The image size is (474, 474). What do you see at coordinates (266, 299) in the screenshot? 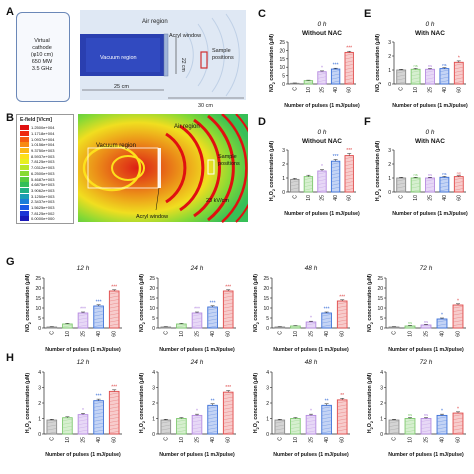
I see `y-tick-label: 15` at bounding box center [266, 299].